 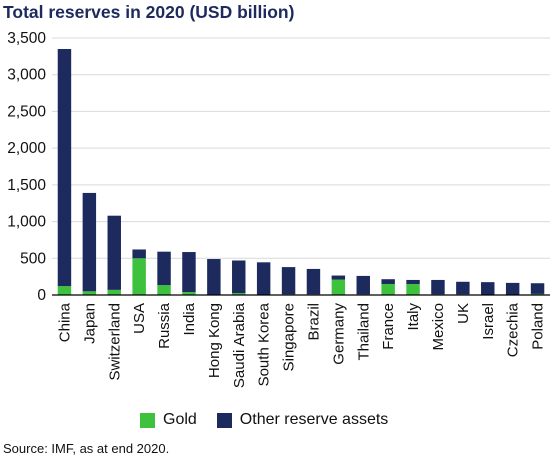 What do you see at coordinates (64, 290) in the screenshot?
I see `bar-gold-china` at bounding box center [64, 290].